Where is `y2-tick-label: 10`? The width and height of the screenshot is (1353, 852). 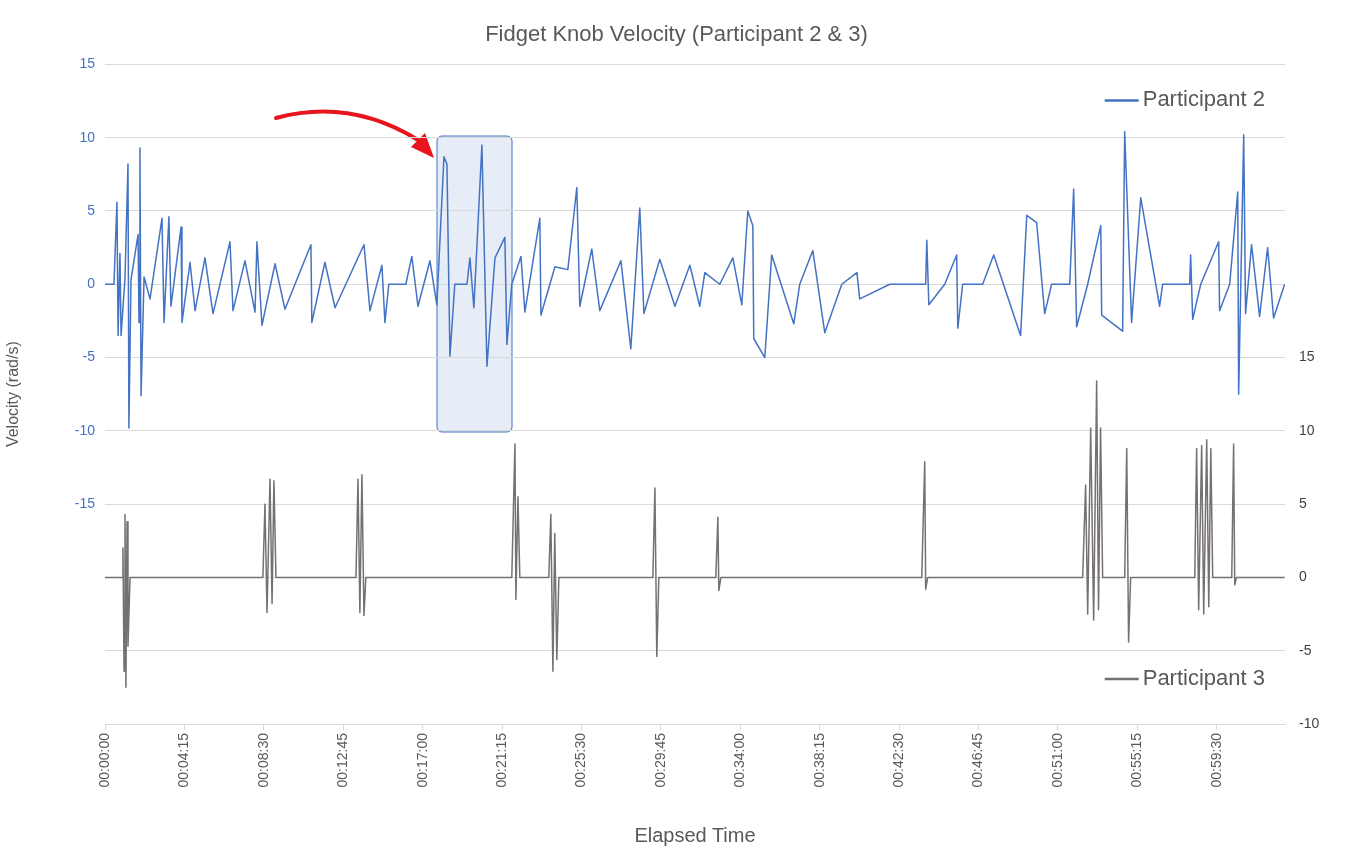 y2-tick-label: 10 is located at coordinates (1307, 429).